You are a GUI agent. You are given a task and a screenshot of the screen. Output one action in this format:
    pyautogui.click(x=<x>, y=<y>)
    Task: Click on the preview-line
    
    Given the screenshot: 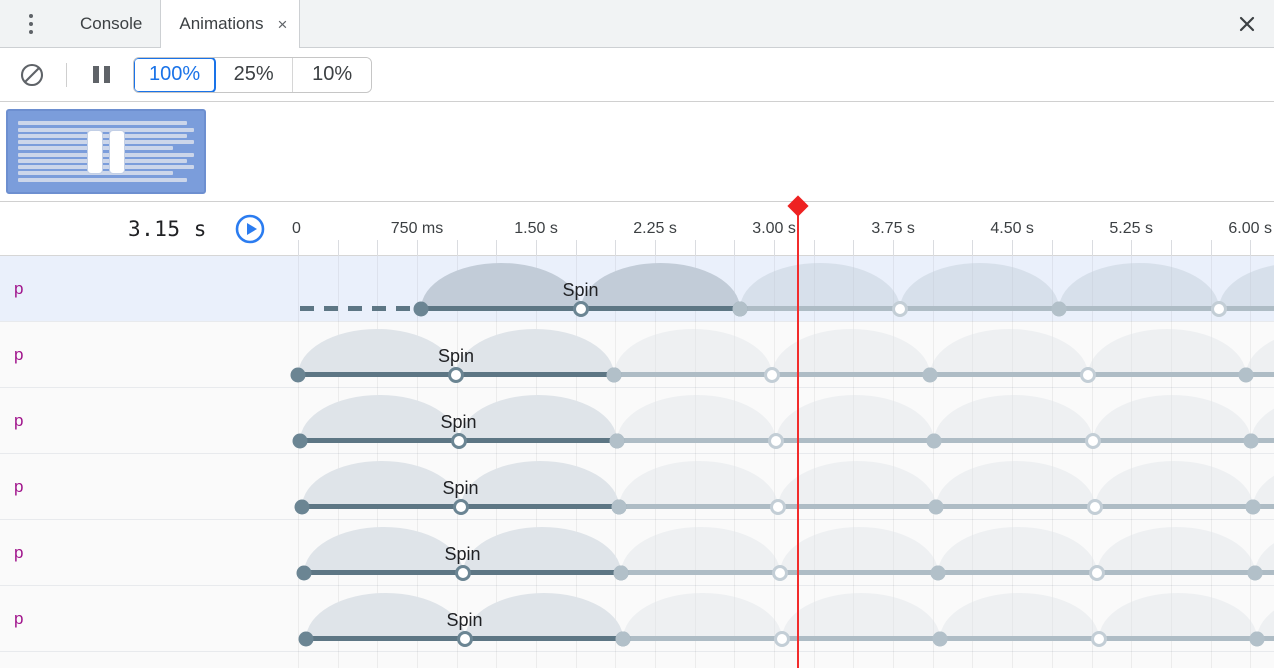 What is the action you would take?
    pyautogui.click(x=106, y=167)
    